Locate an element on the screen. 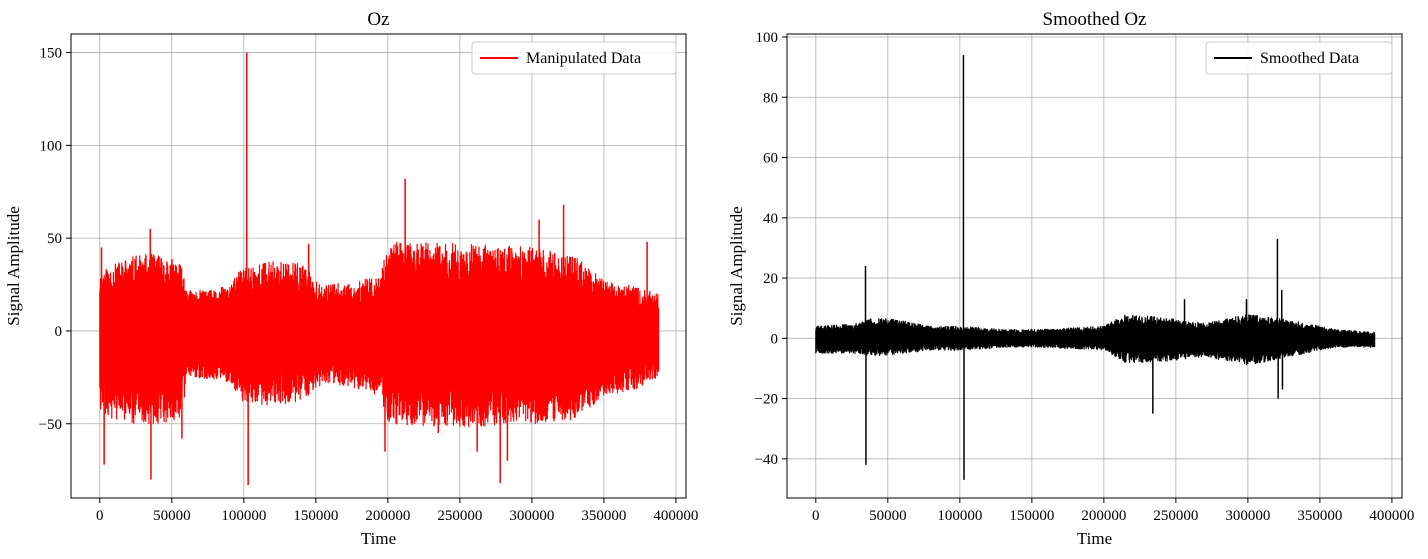 The image size is (1428, 559). y-tick-label: 50 is located at coordinates (54, 239).